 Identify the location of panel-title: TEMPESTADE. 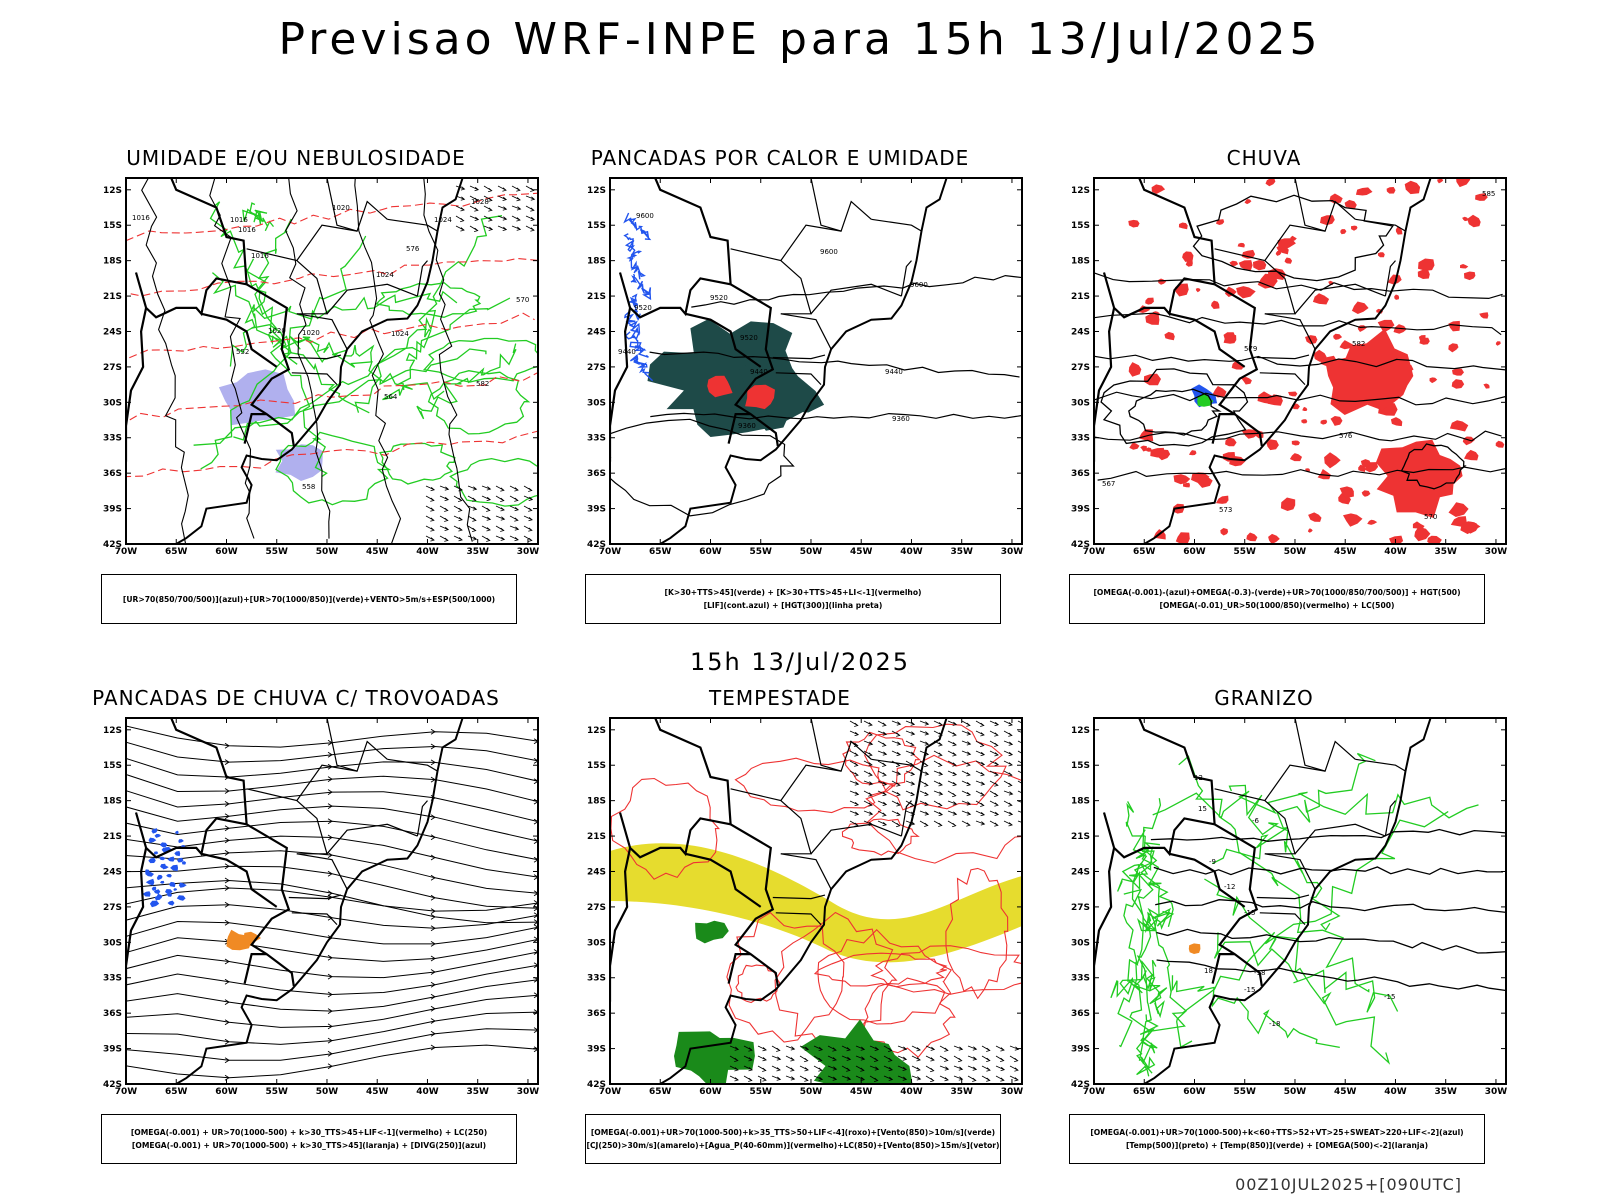
(780, 698).